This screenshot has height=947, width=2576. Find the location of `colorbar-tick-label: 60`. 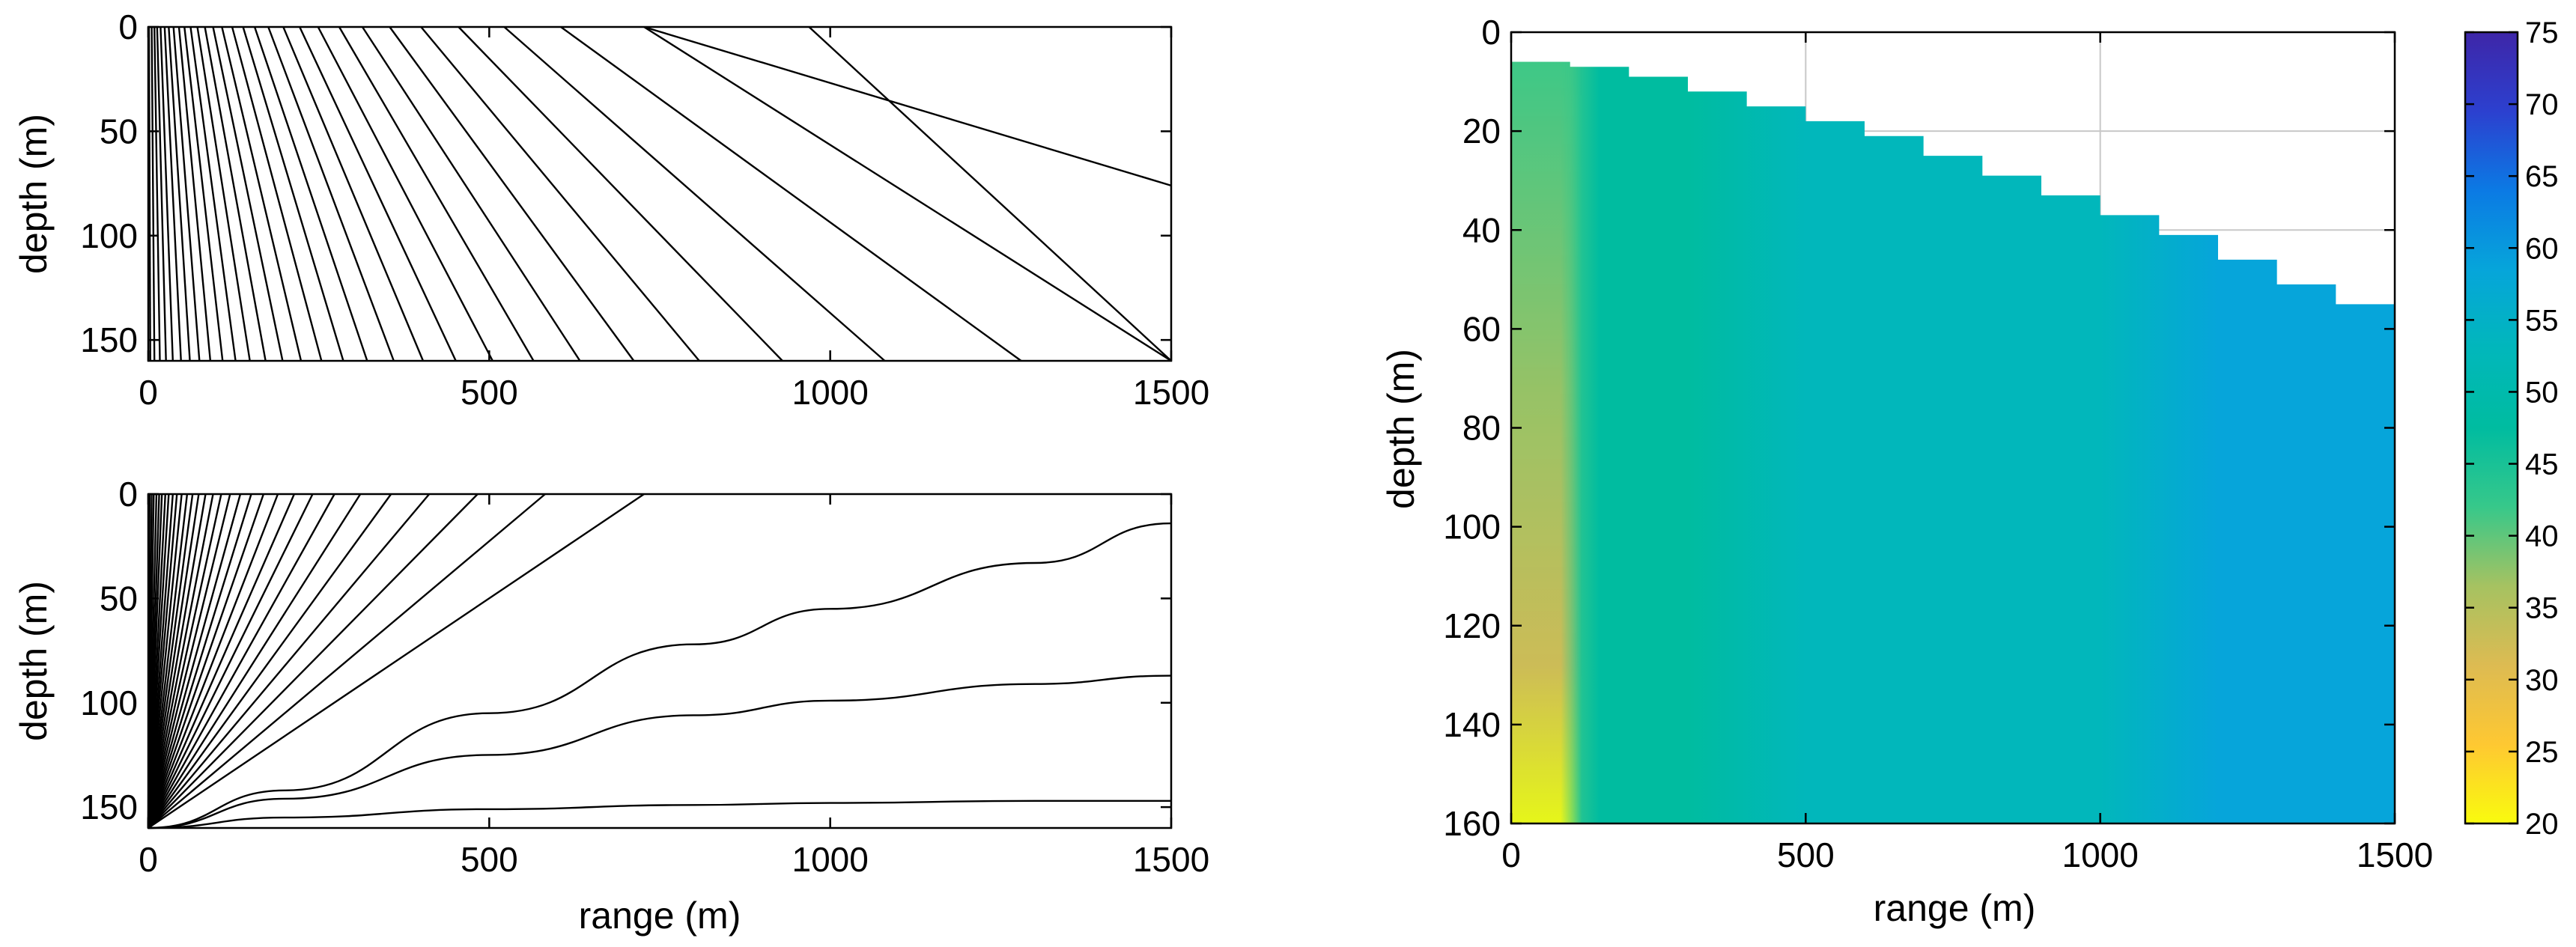

colorbar-tick-label: 60 is located at coordinates (2542, 248).